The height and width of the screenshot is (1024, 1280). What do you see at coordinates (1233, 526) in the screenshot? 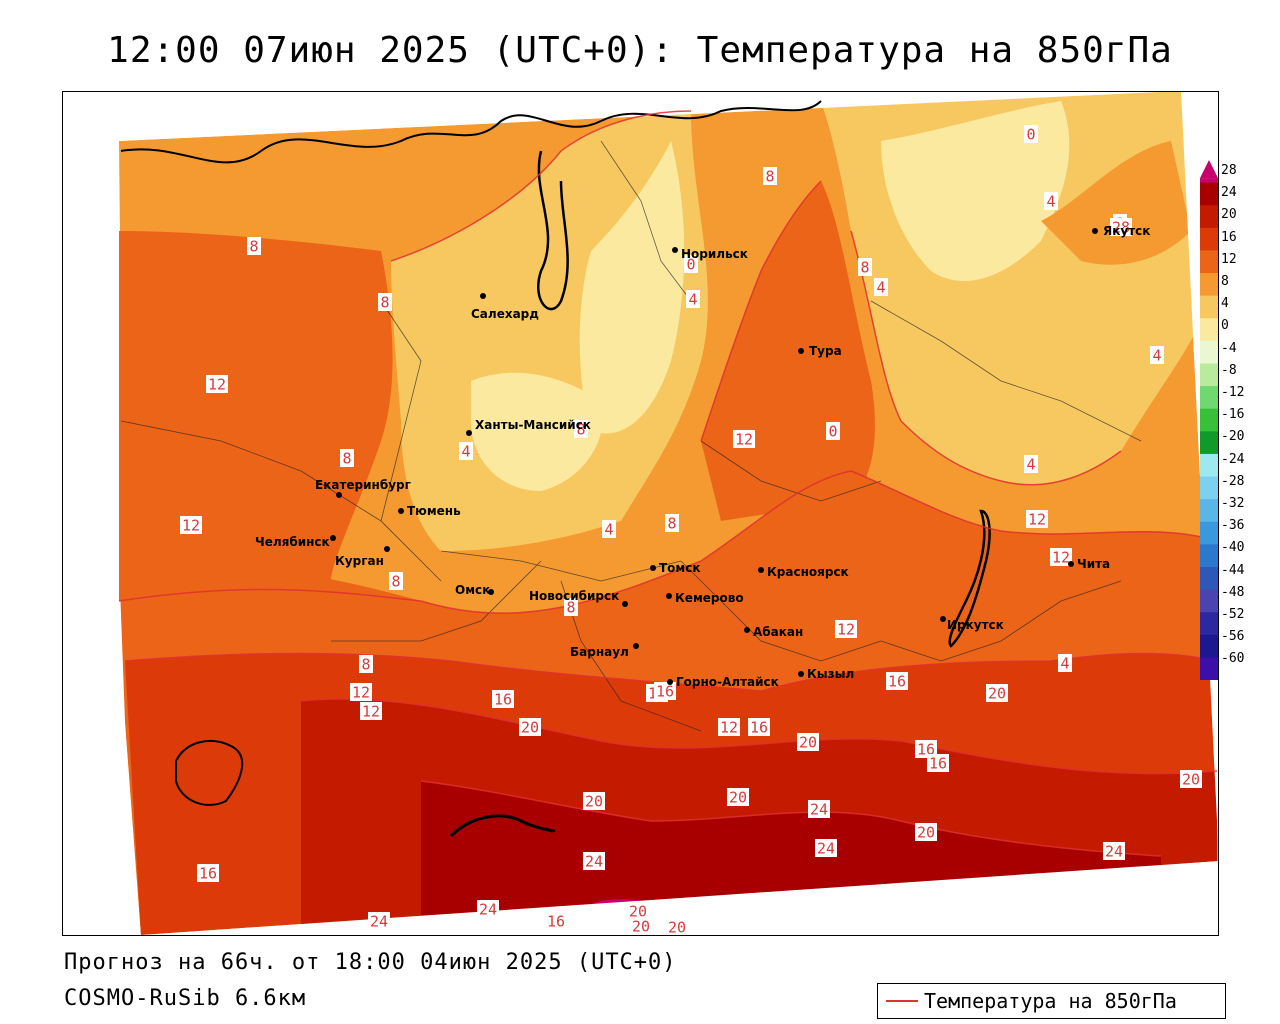
I see `colorbar-tick-label: -36` at bounding box center [1233, 526].